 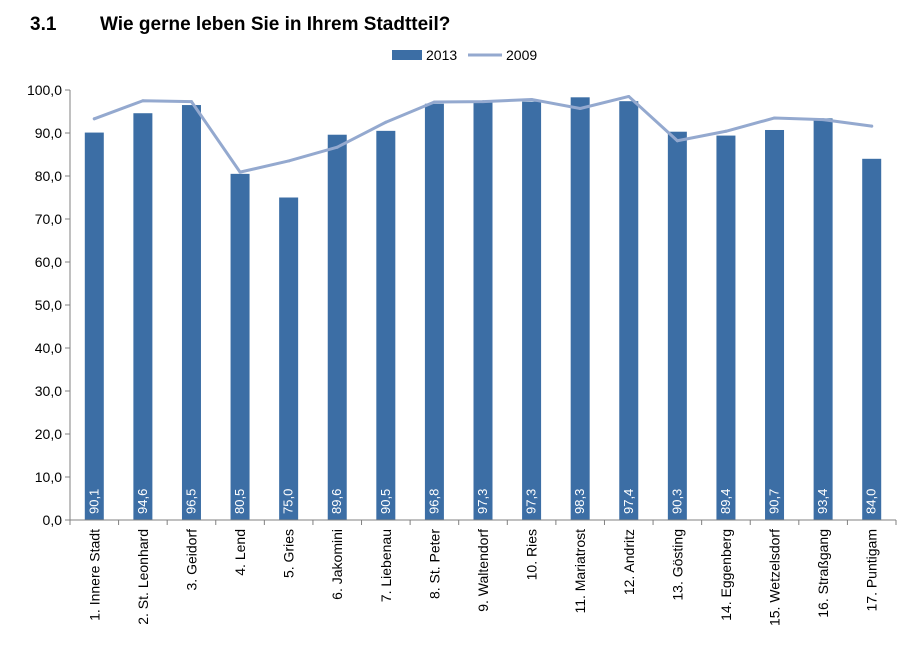 I want to click on bar-value-label: 98,3, so click(x=579, y=501).